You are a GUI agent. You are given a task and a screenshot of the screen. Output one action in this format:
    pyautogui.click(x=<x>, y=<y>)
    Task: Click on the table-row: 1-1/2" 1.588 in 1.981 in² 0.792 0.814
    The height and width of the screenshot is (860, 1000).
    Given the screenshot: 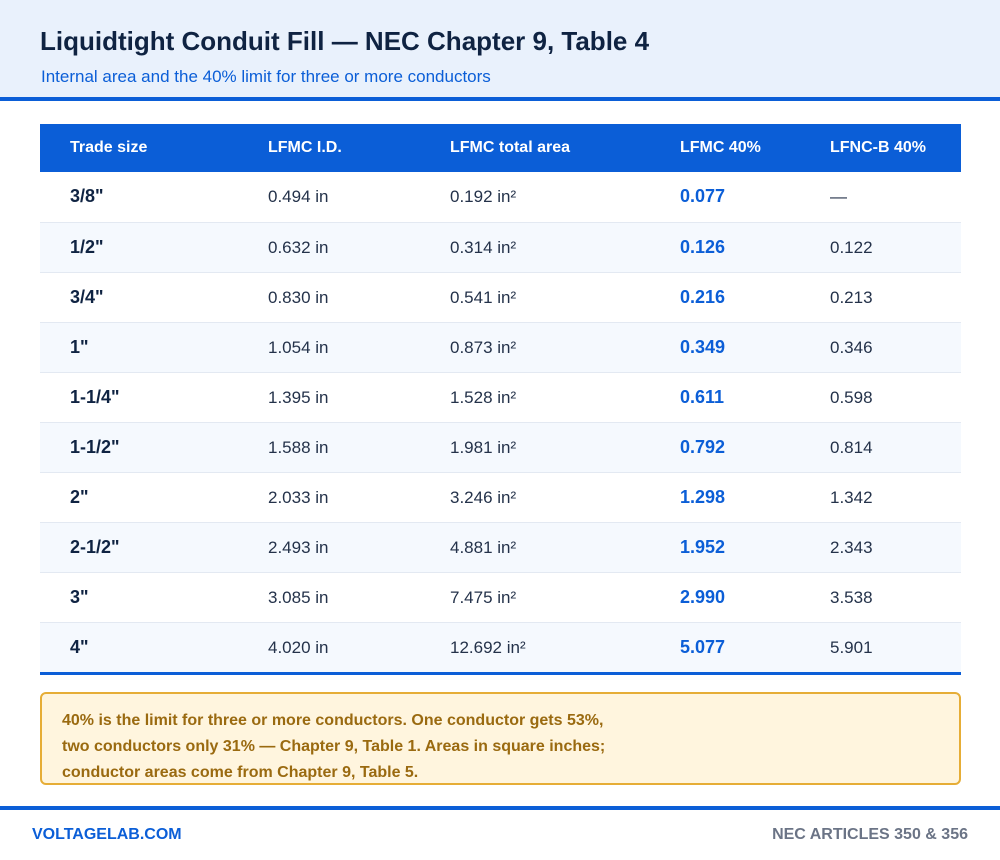 What is the action you would take?
    pyautogui.click(x=500, y=447)
    